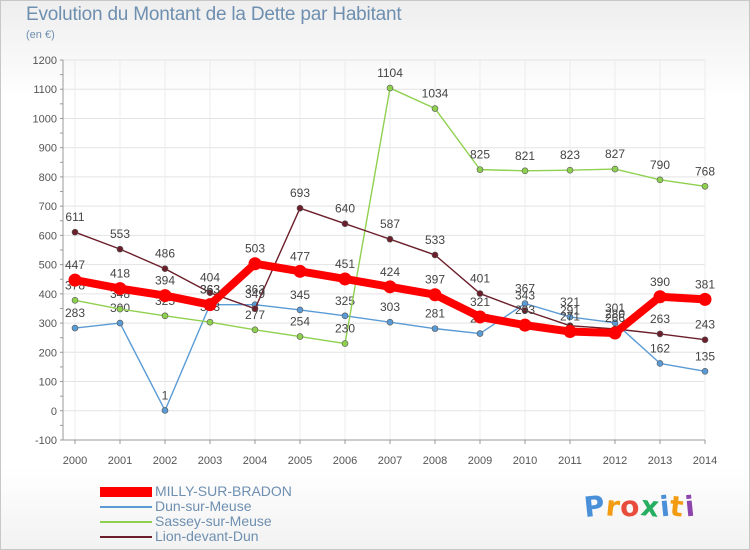  What do you see at coordinates (196, 491) in the screenshot?
I see `legend-item: MILLY-SUR-BRADON` at bounding box center [196, 491].